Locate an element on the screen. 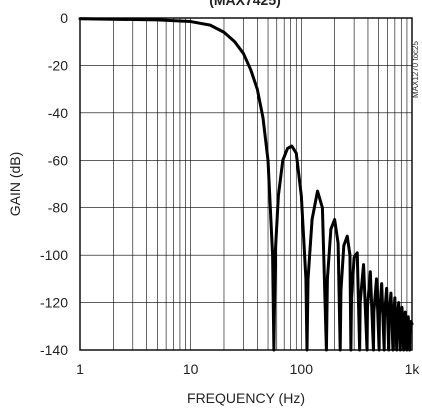 Image resolution: width=422 pixels, height=408 pixels. x-tick-label: 10 is located at coordinates (191, 369).